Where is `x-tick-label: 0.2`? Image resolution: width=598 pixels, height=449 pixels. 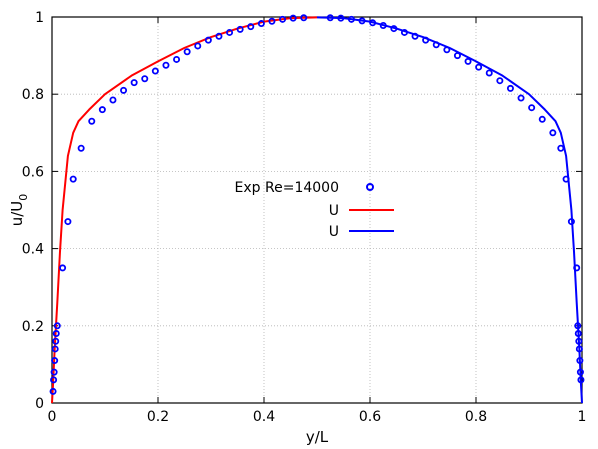 x-tick-label: 0.2 is located at coordinates (158, 417).